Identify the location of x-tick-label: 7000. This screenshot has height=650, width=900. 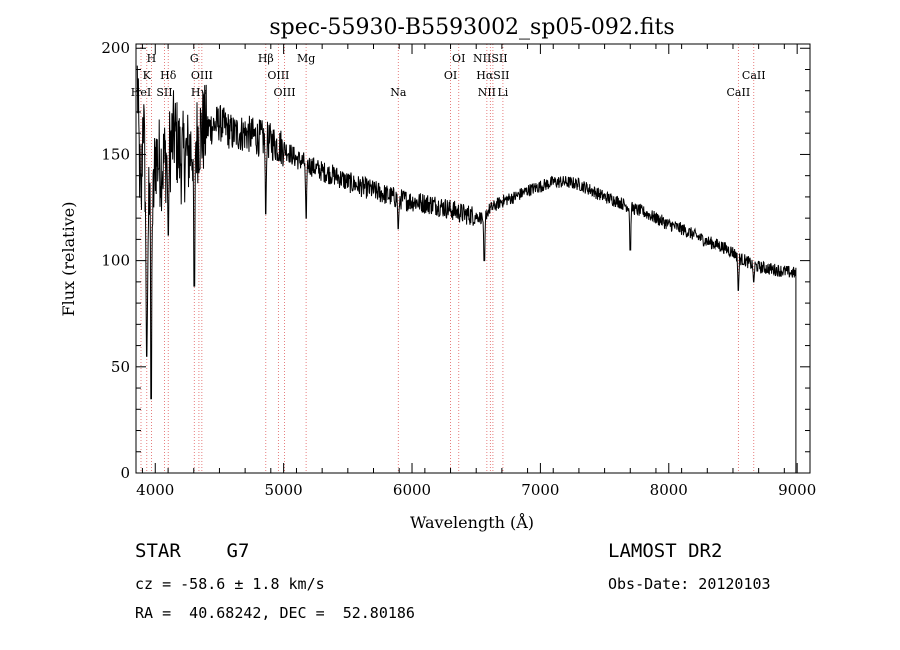
(540, 490).